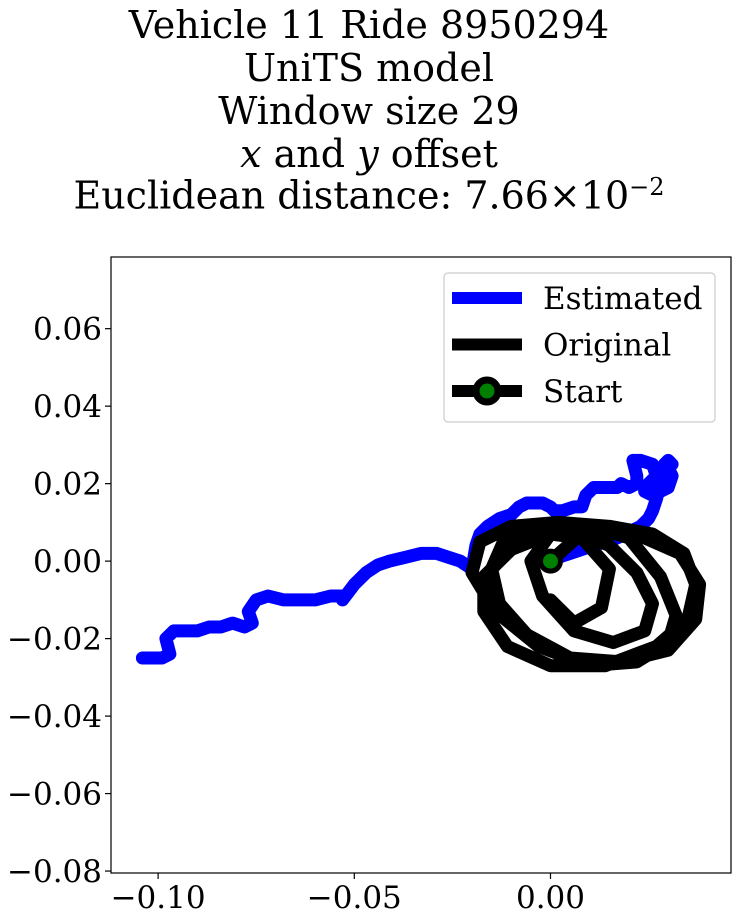 The width and height of the screenshot is (738, 920). What do you see at coordinates (351, 195) in the screenshot?
I see `title-distance-text: Euclidean distance: 7.66×10` at bounding box center [351, 195].